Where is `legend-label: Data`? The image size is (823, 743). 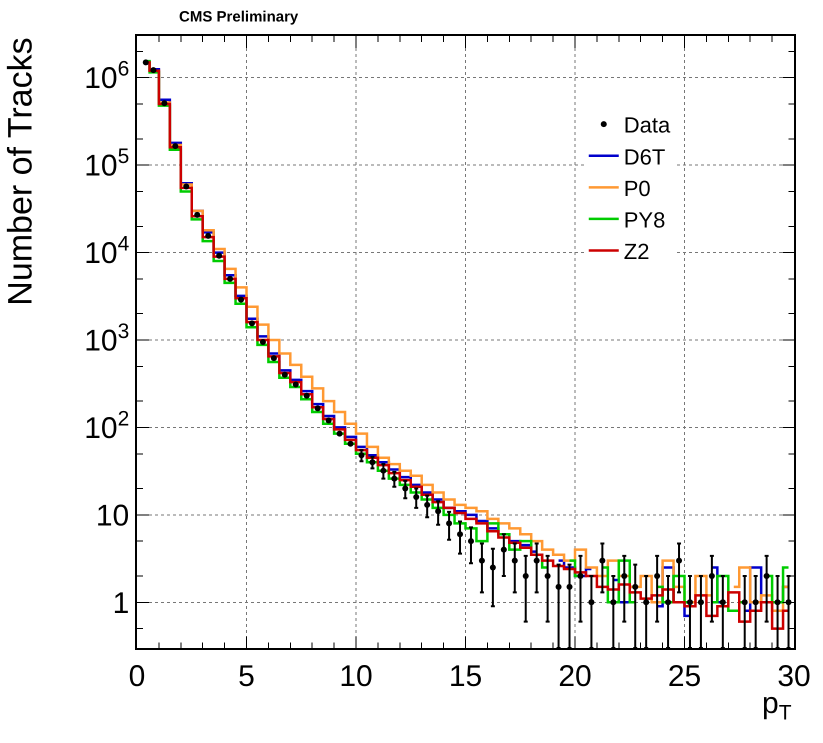 legend-label: Data is located at coordinates (647, 125).